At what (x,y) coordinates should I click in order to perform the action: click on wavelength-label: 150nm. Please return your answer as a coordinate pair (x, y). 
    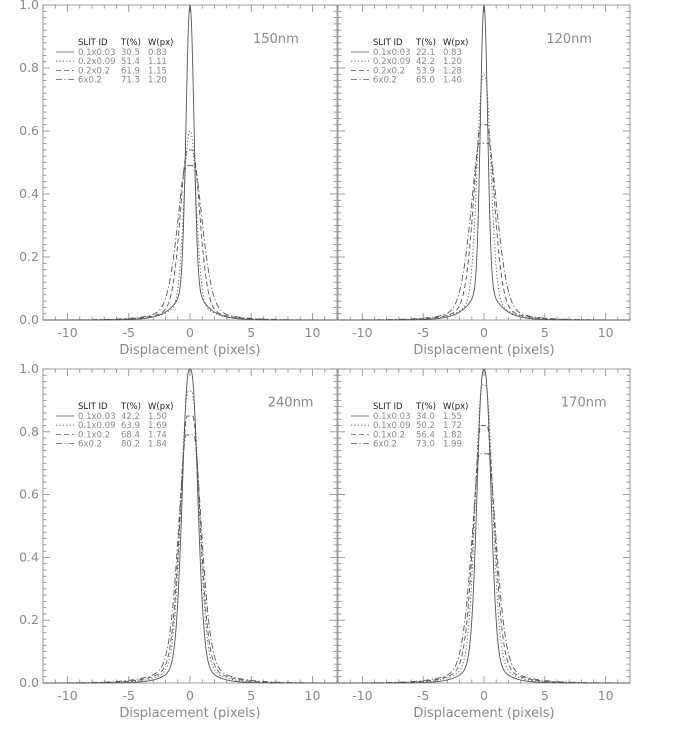
    Looking at the image, I should click on (276, 39).